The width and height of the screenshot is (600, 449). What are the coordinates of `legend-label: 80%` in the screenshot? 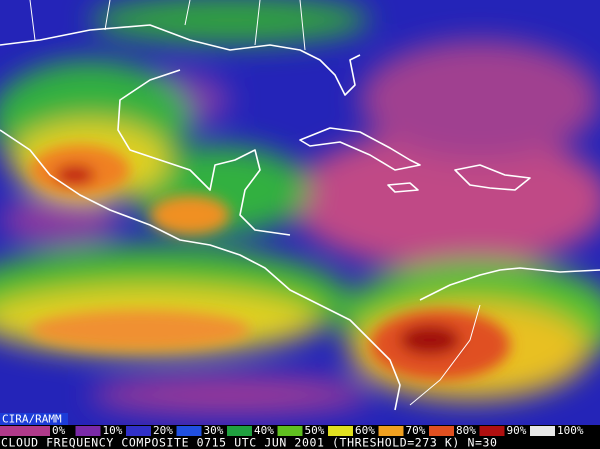 It's located at (466, 430).